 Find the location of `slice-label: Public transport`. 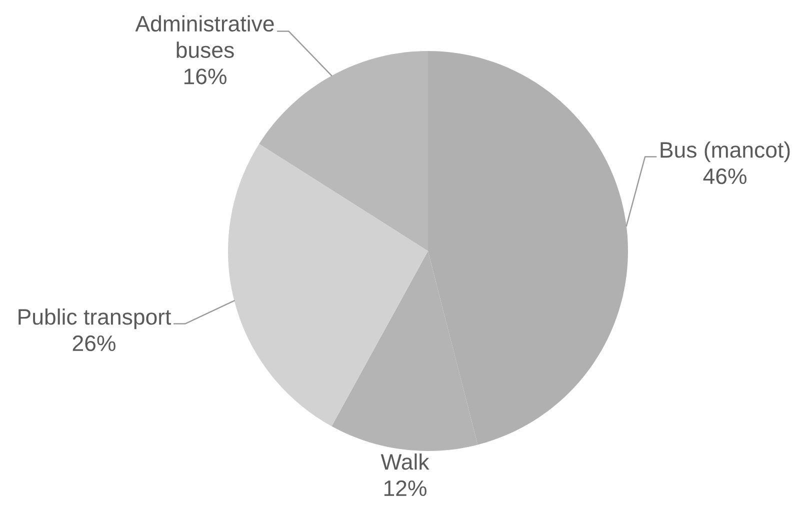

slice-label: Public transport is located at coordinates (95, 319).